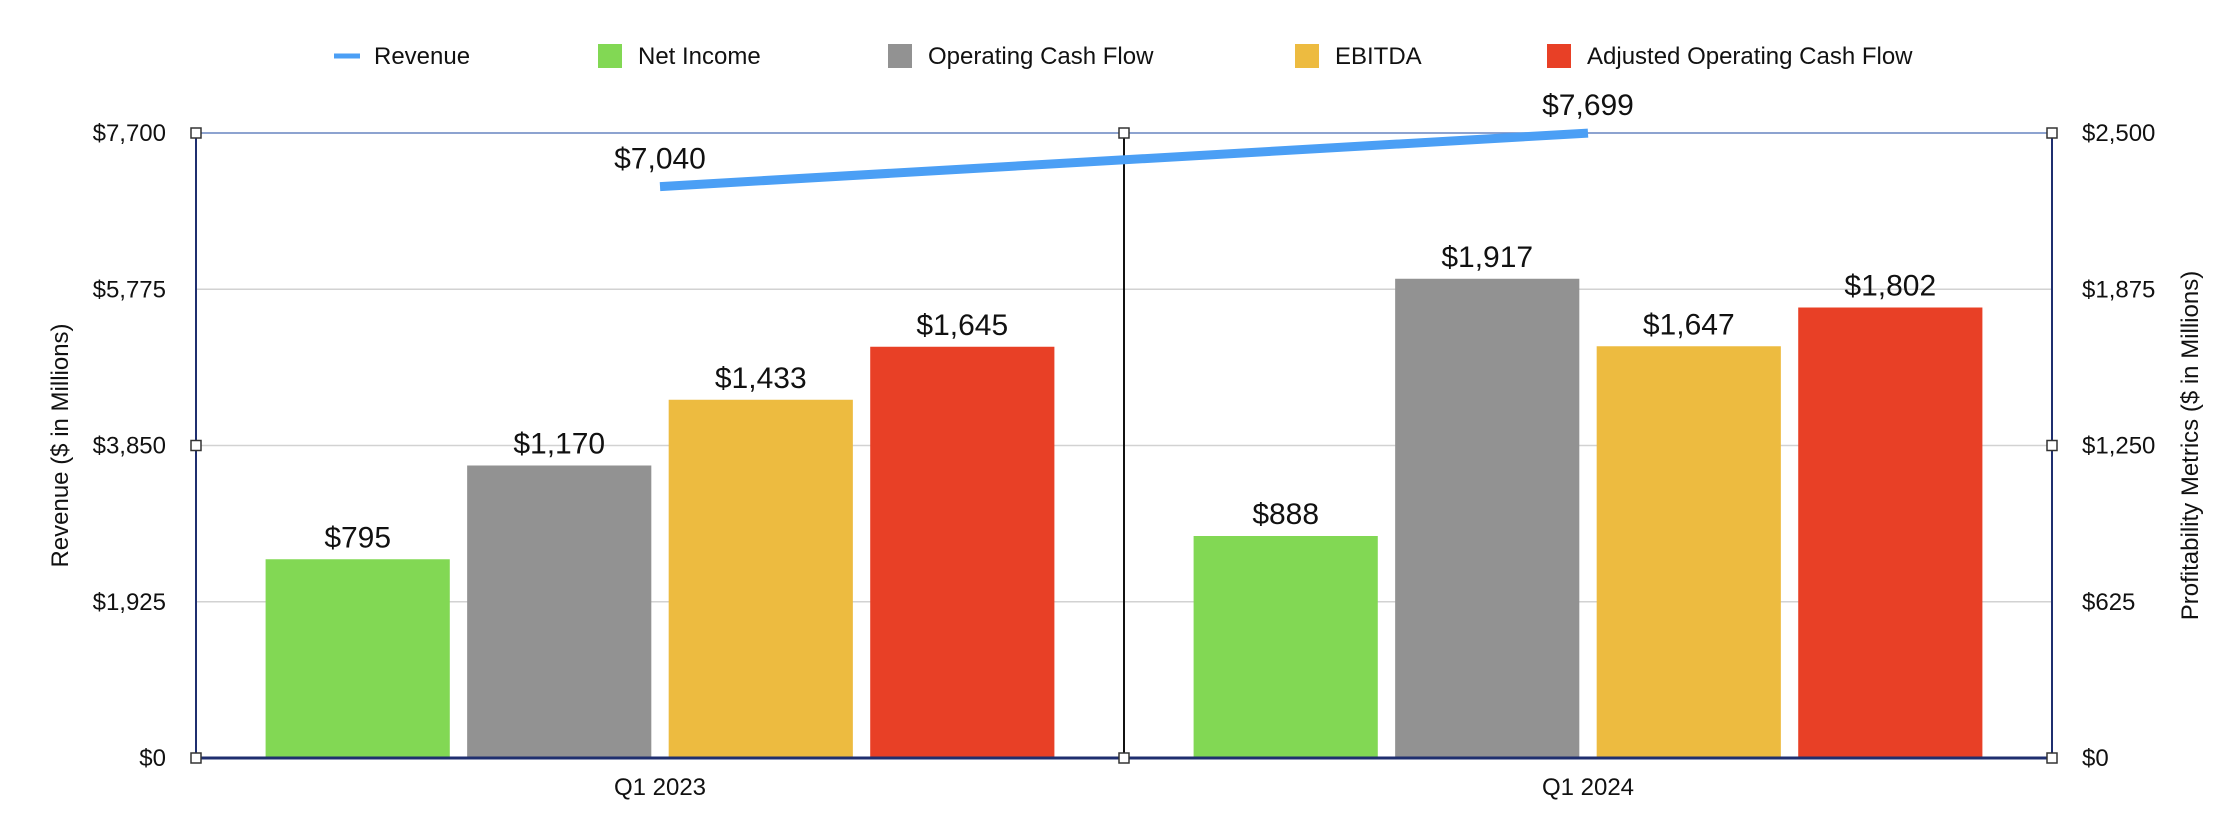  I want to click on legend-swatch-adjusted-operating-cash-flow, so click(1559, 56).